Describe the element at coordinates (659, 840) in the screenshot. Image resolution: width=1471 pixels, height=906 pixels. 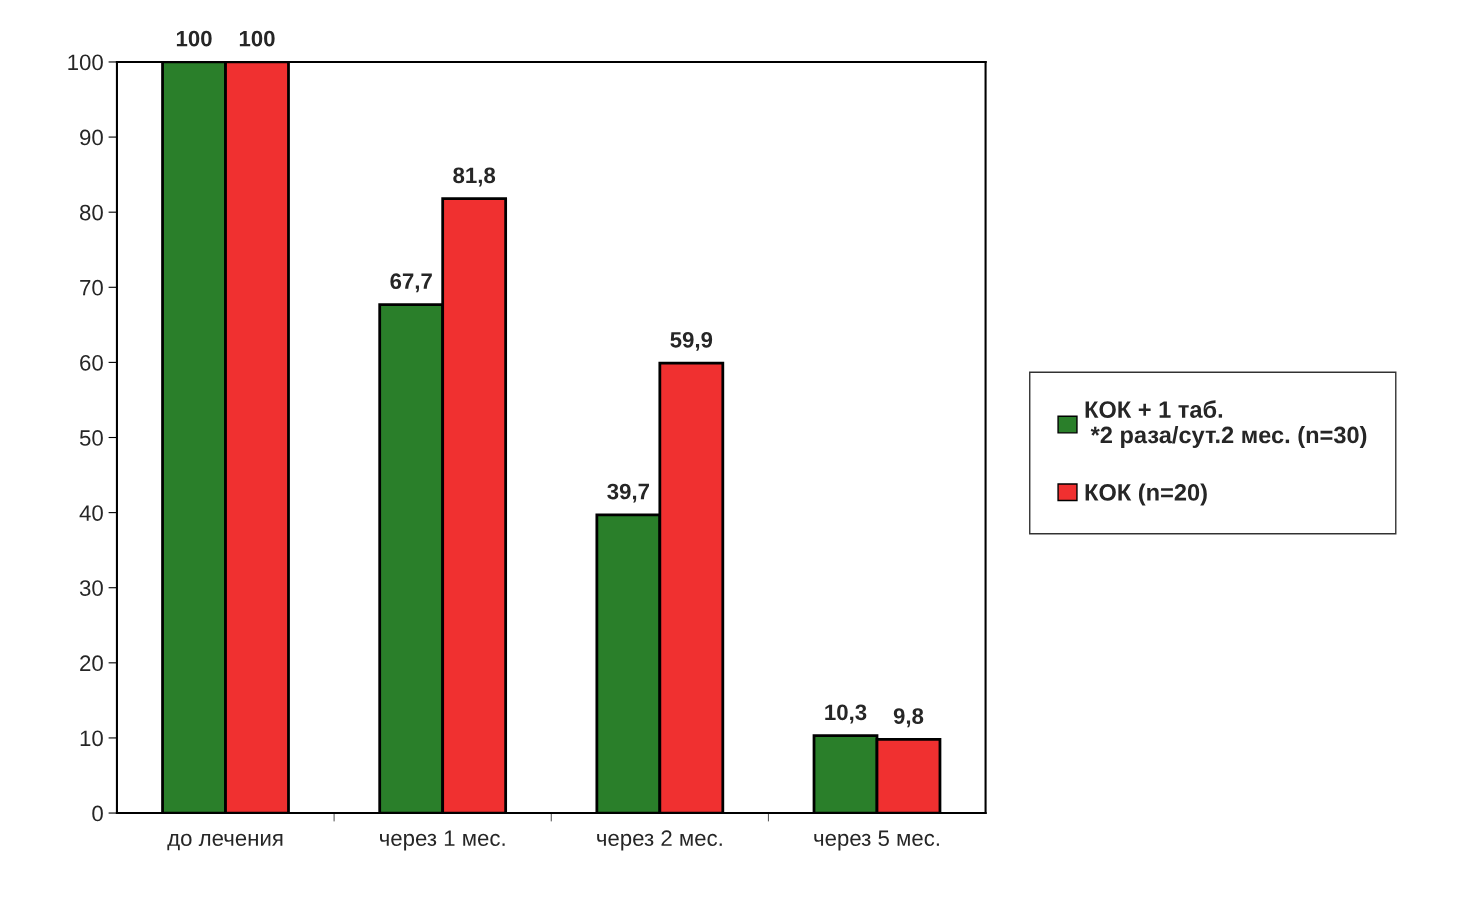
I see `x-tick-label: через 2 мес.` at that location.